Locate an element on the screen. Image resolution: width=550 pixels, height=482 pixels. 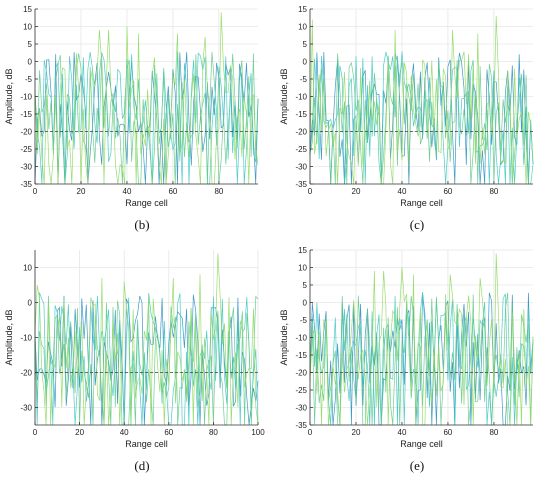
x-tick-label: 100 is located at coordinates (258, 432).